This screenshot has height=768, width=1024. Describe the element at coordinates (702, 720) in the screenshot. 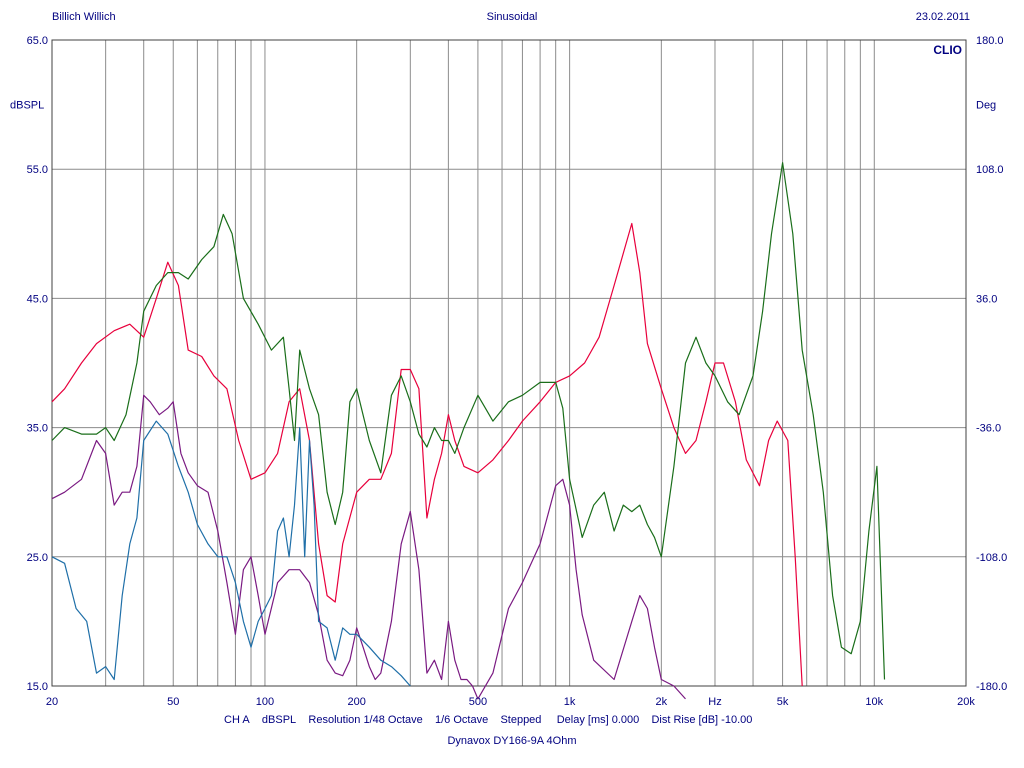

I see `footer-dist-rise: Dist Rise [dB] -10.00` at that location.